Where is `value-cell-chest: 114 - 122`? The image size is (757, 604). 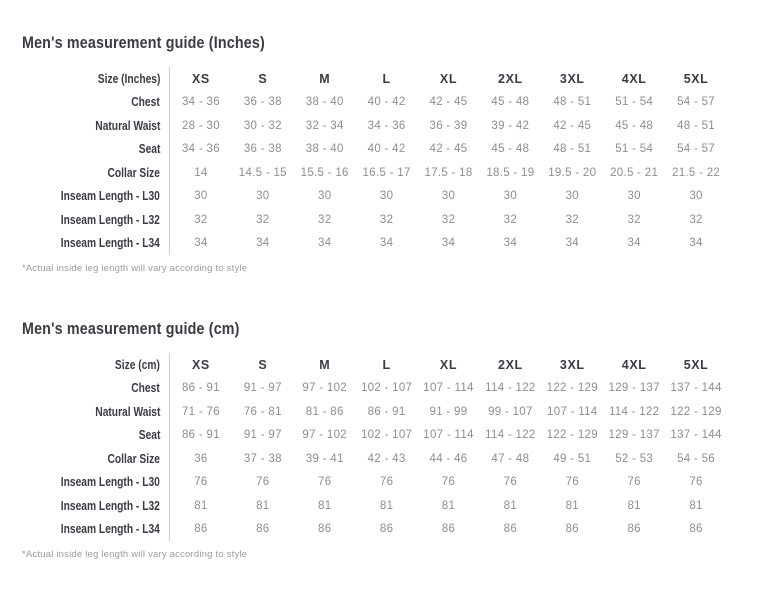
value-cell-chest: 114 - 122 is located at coordinates (510, 388).